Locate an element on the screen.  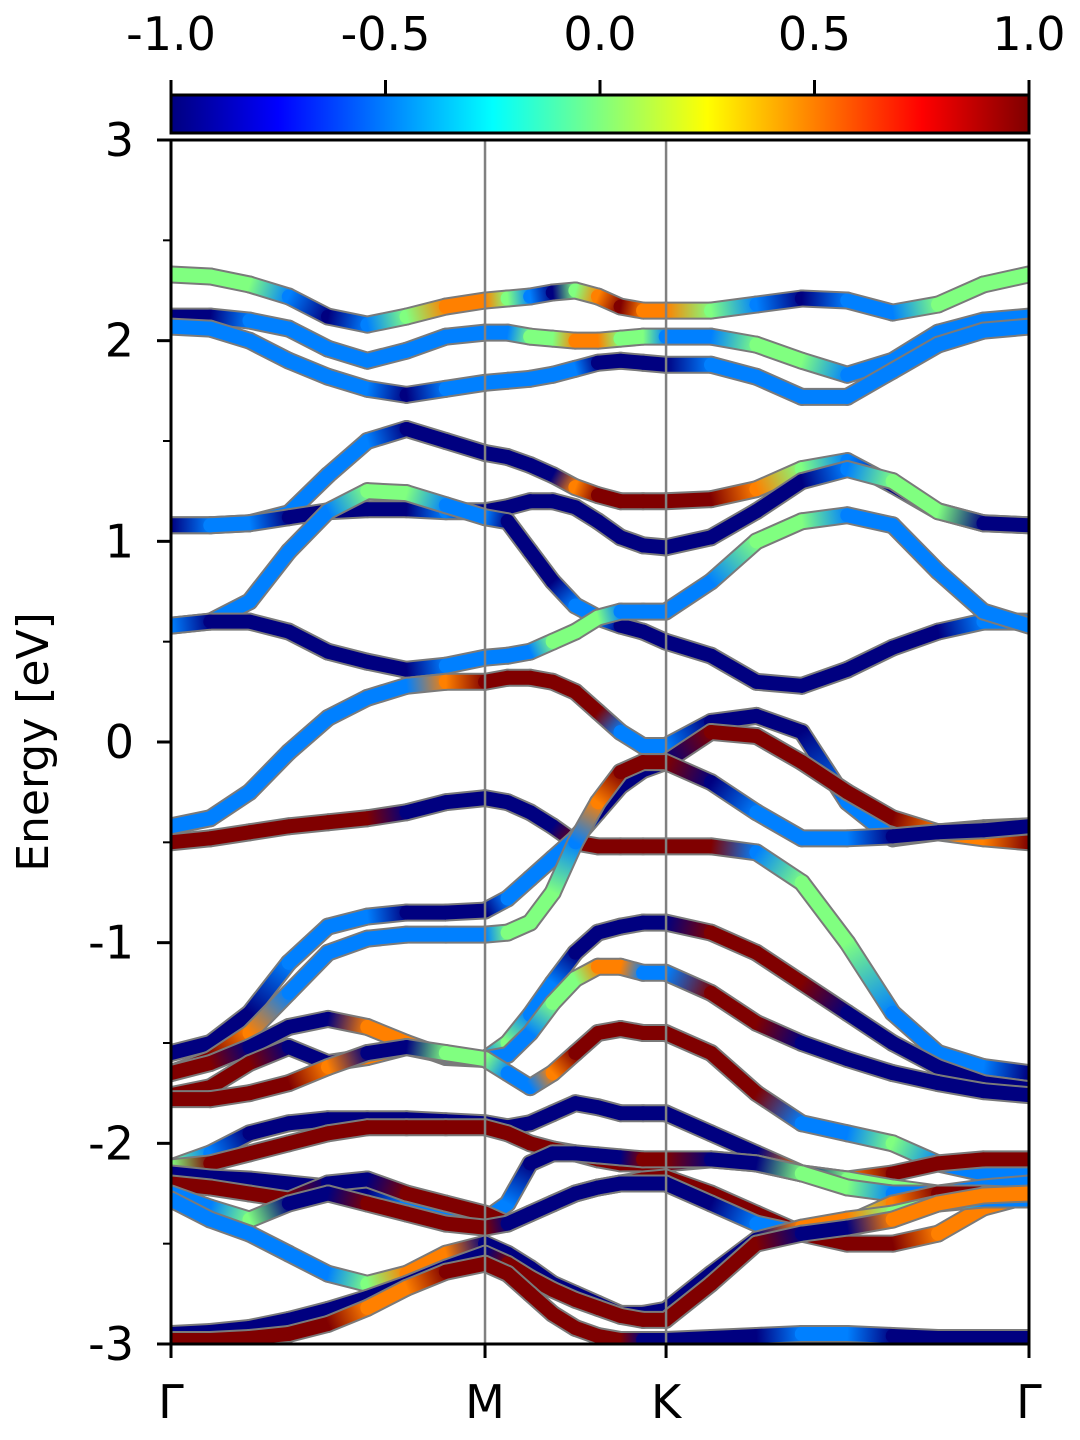
y-tick-label: 0 is located at coordinates (119, 742).